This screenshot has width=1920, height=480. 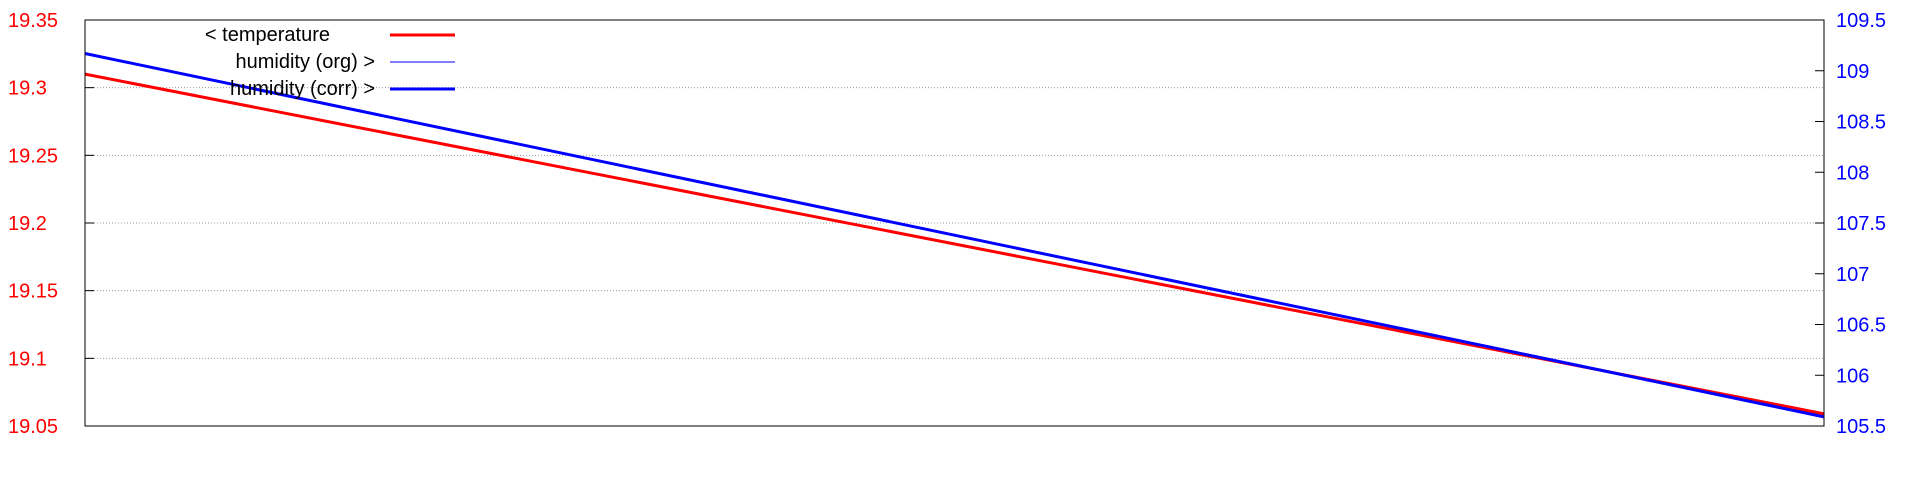 What do you see at coordinates (1861, 427) in the screenshot?
I see `right-tick-label: 105.5` at bounding box center [1861, 427].